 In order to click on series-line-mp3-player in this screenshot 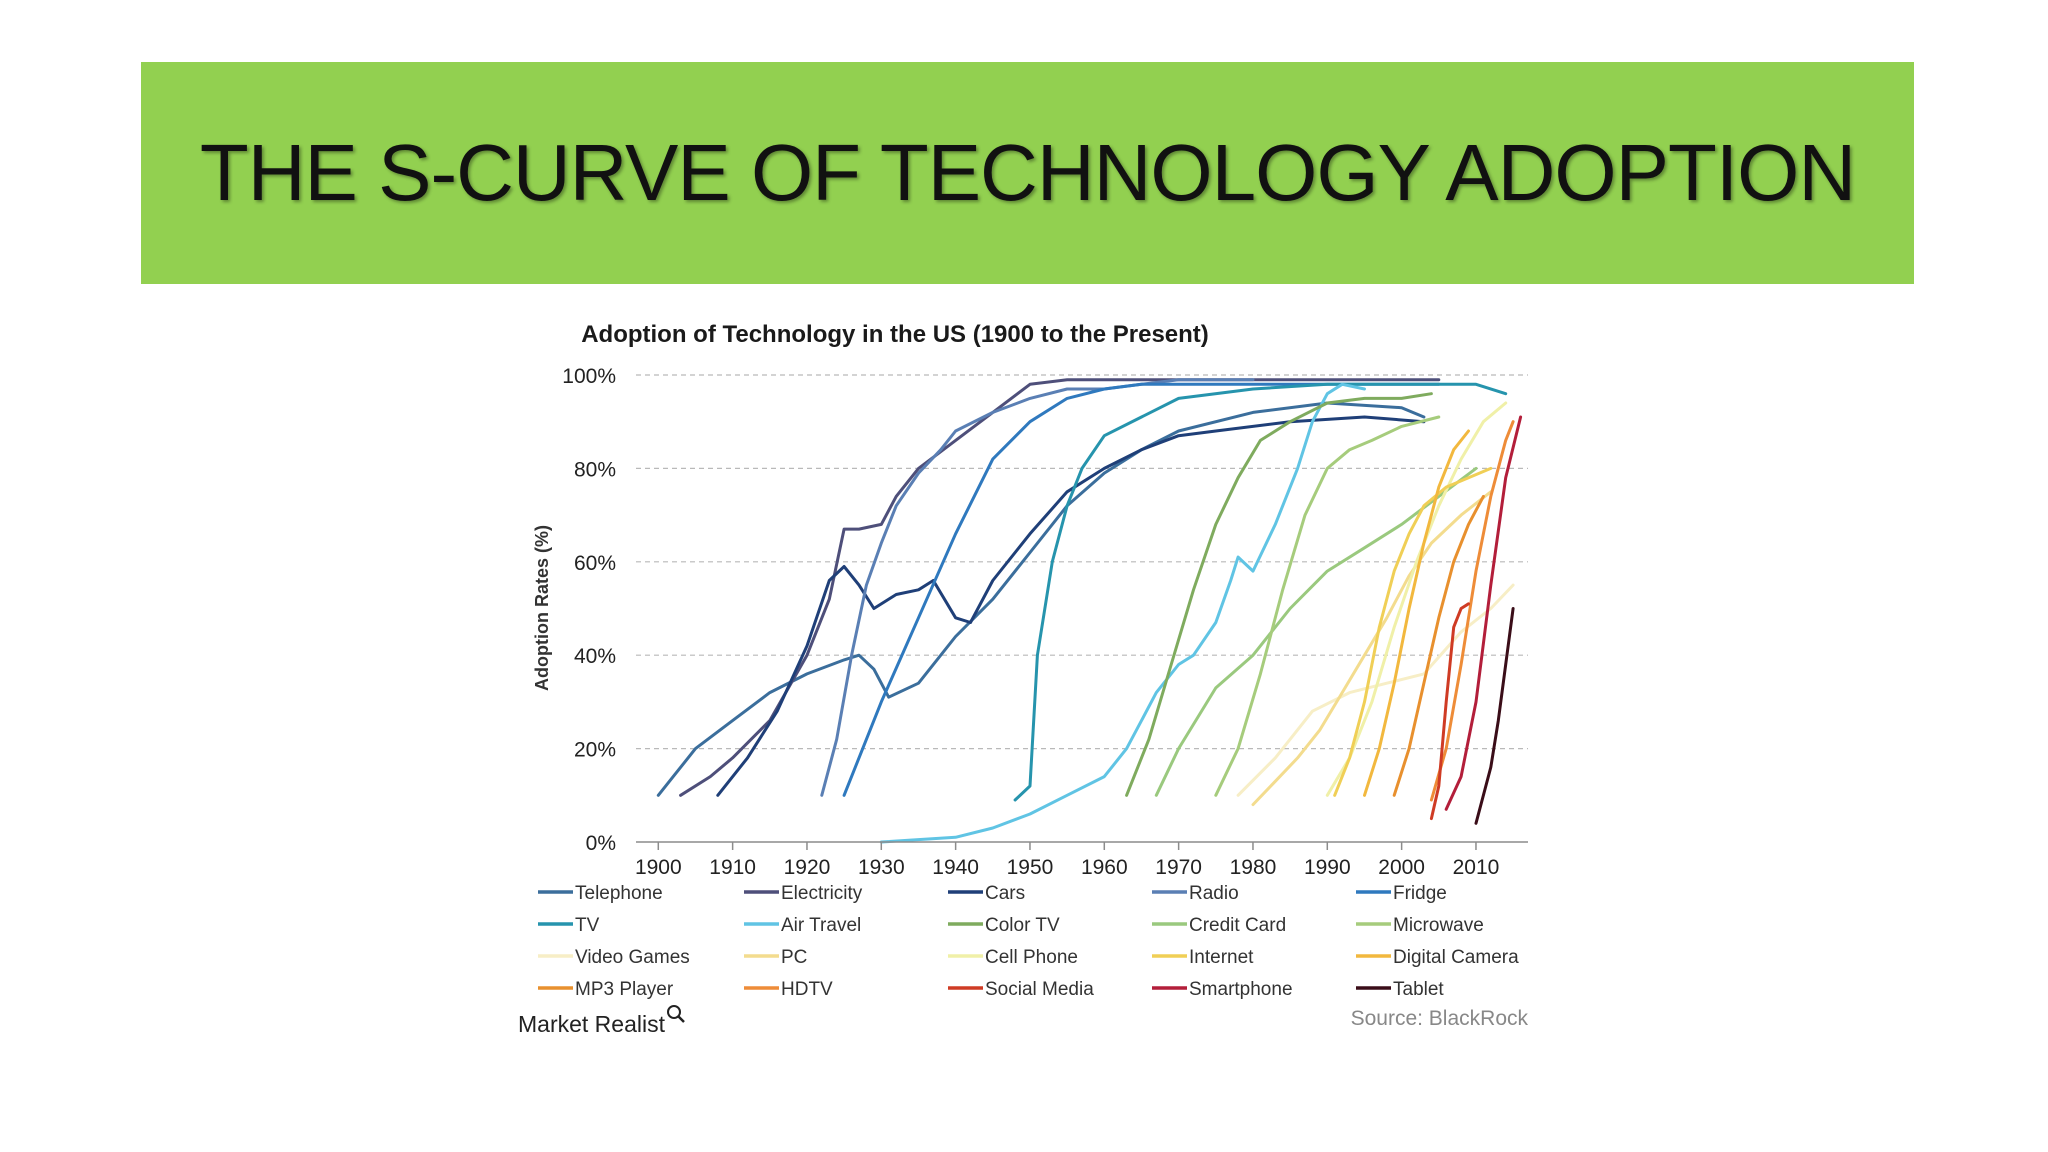, I will do `click(1438, 645)`.